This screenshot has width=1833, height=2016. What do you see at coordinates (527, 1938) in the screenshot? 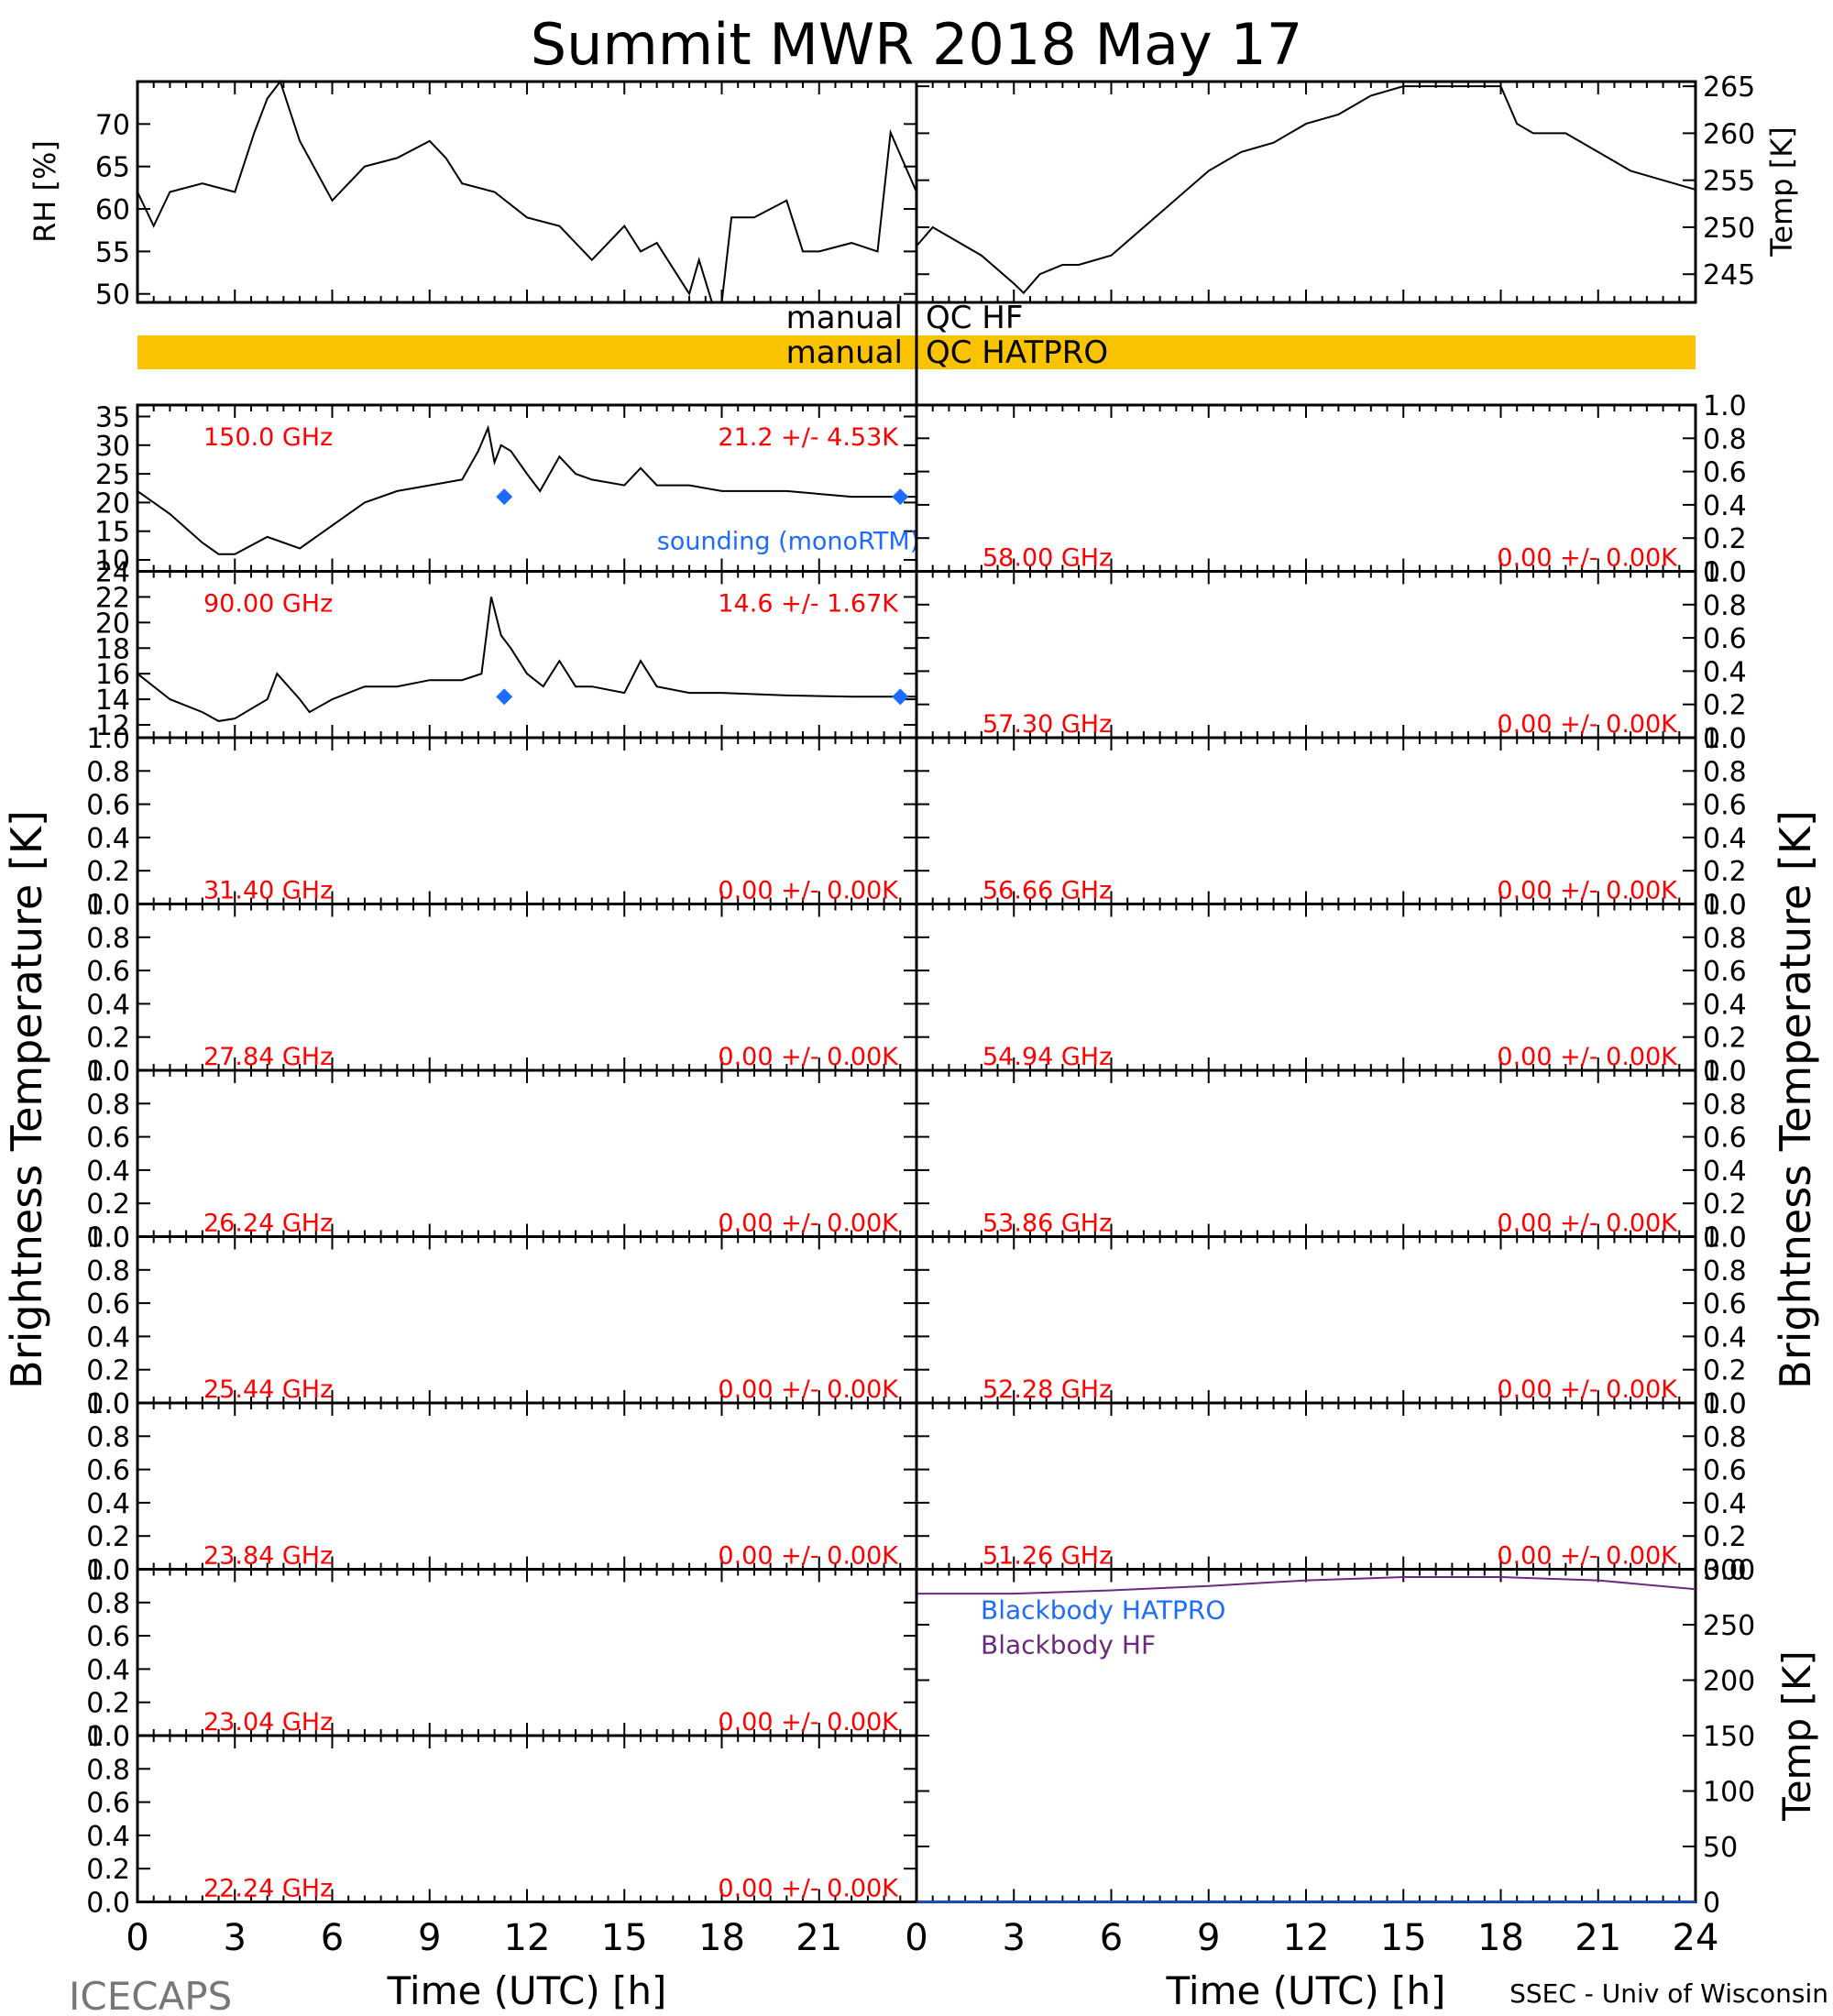
I see `x-tick-label-left: 12` at bounding box center [527, 1938].